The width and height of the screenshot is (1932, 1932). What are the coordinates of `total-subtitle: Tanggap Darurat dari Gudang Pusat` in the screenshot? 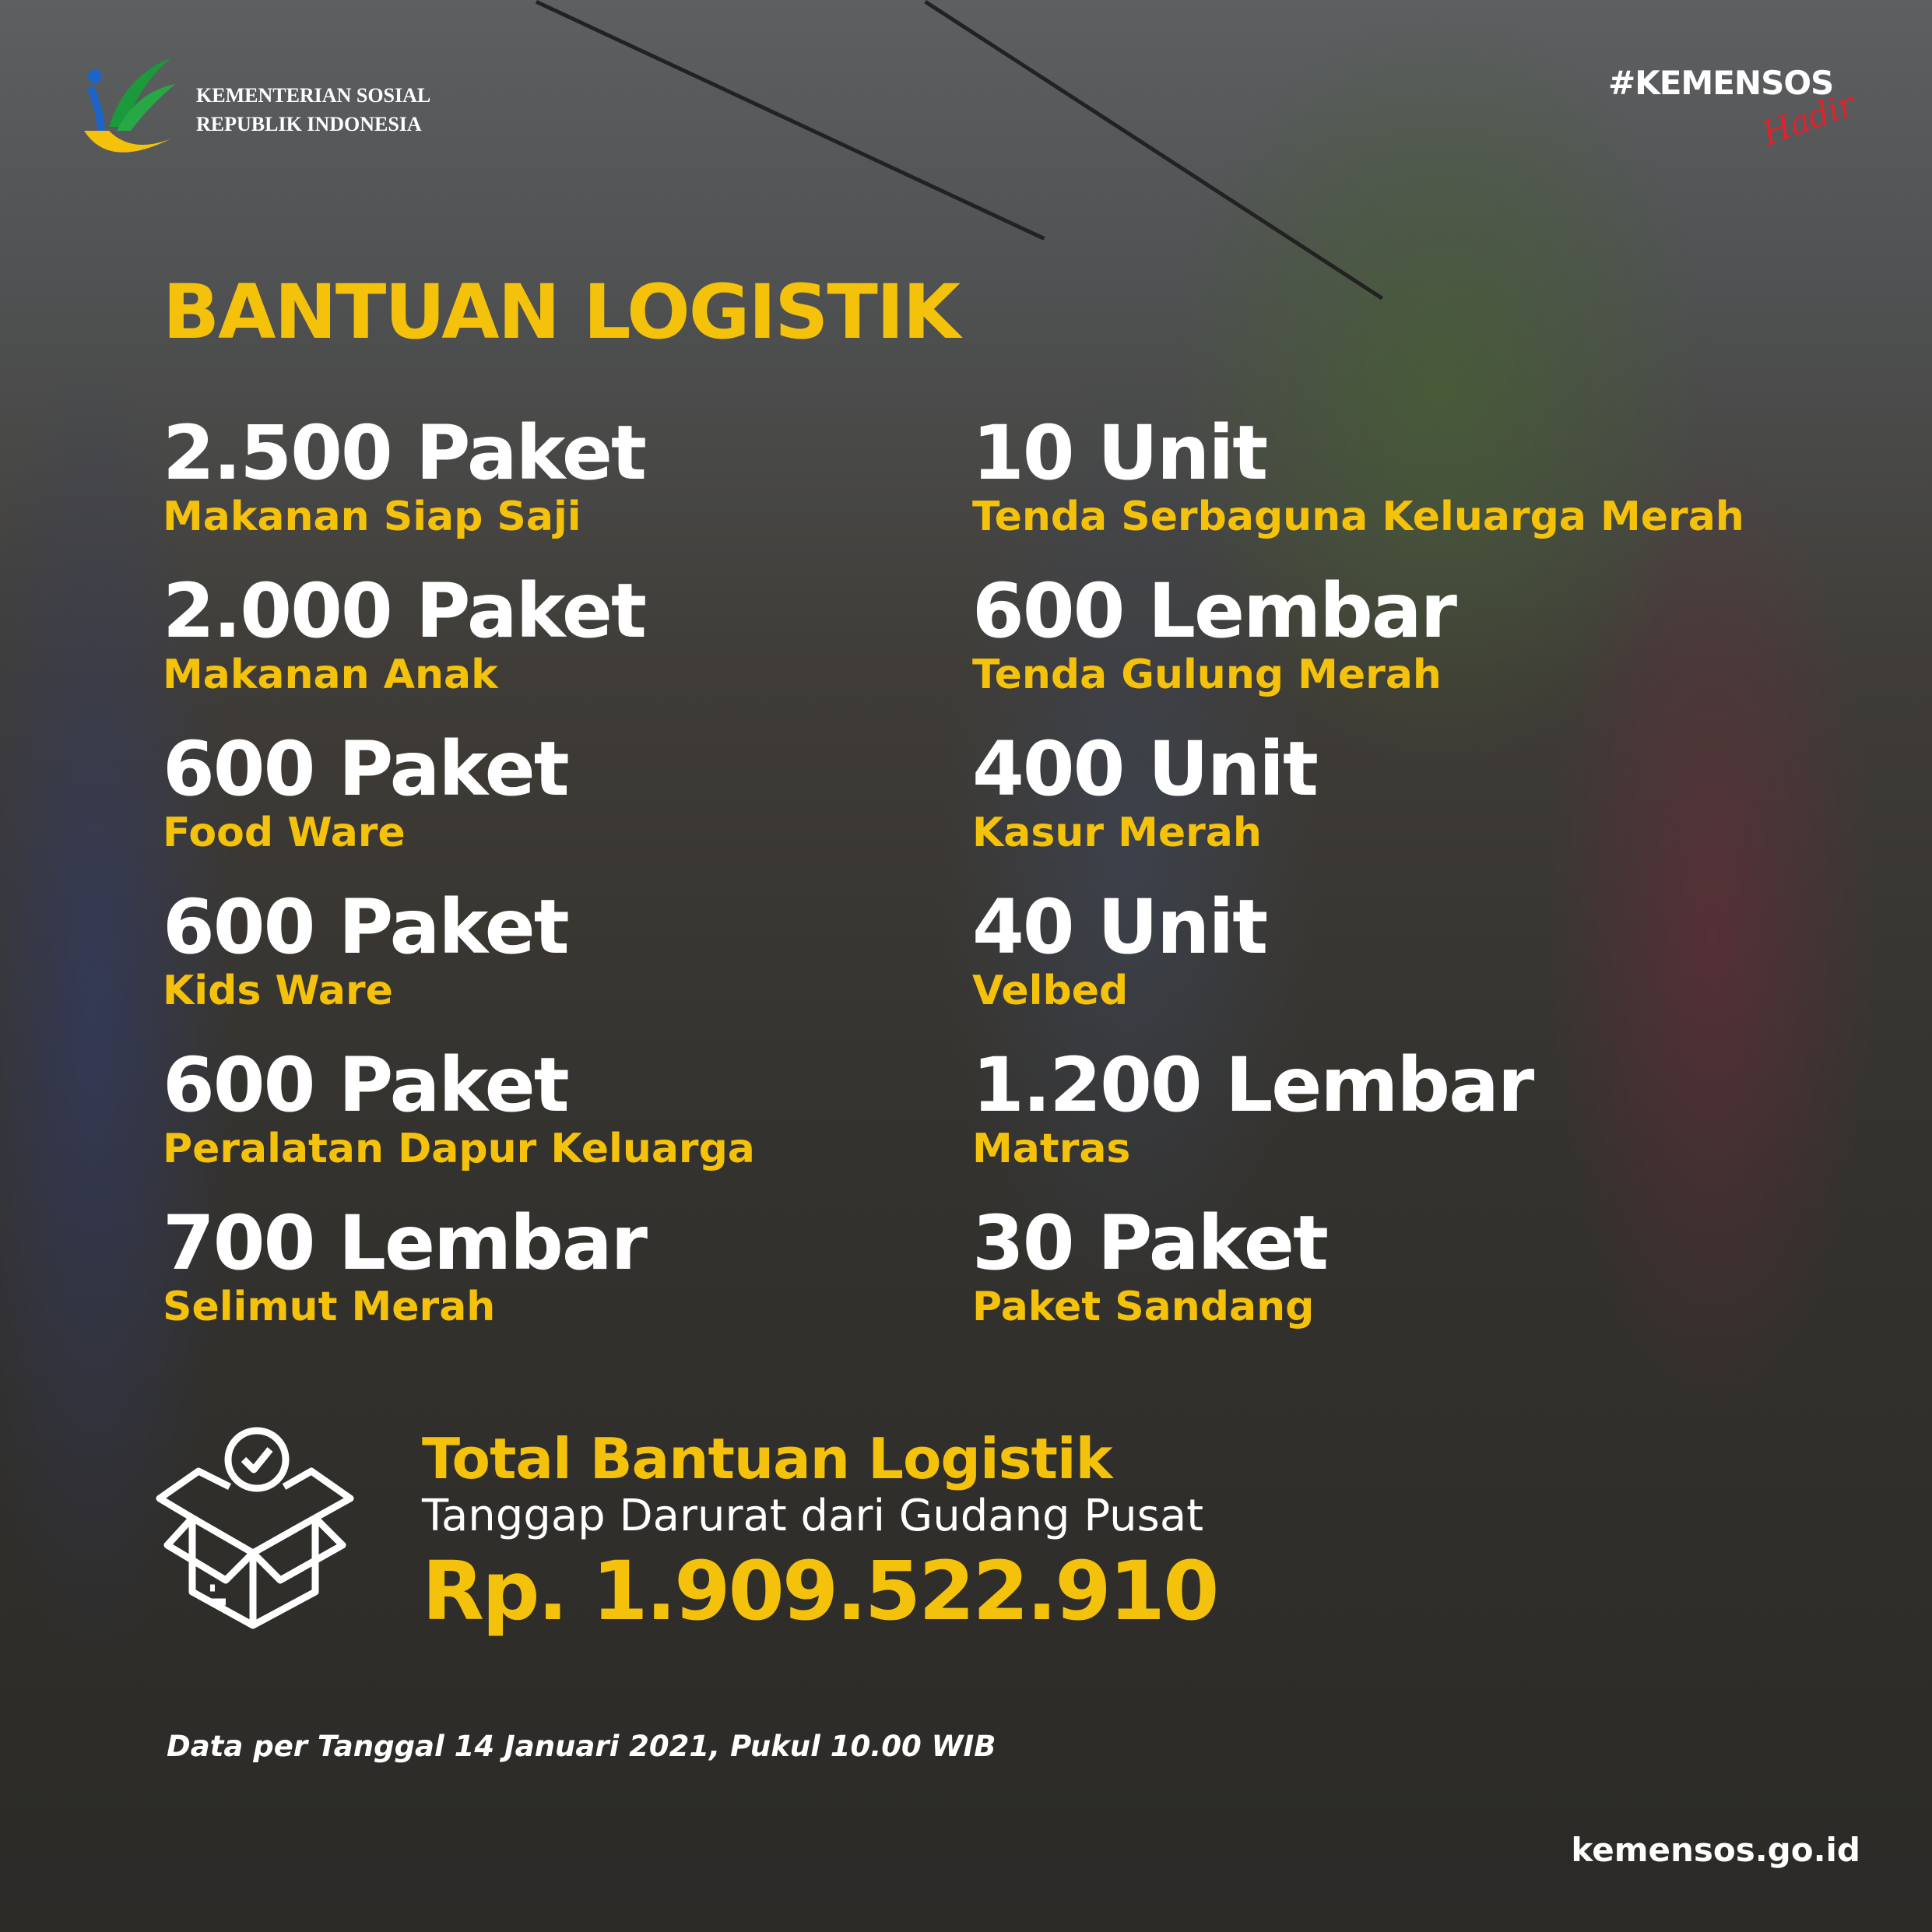 It's located at (813, 1516).